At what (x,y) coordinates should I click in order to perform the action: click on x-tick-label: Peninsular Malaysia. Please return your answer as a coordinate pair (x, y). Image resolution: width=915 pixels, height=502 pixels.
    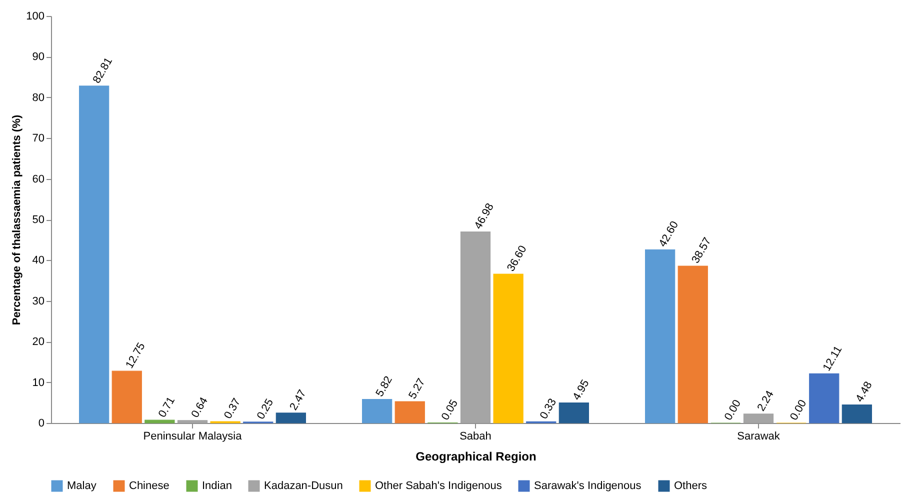
    Looking at the image, I should click on (193, 436).